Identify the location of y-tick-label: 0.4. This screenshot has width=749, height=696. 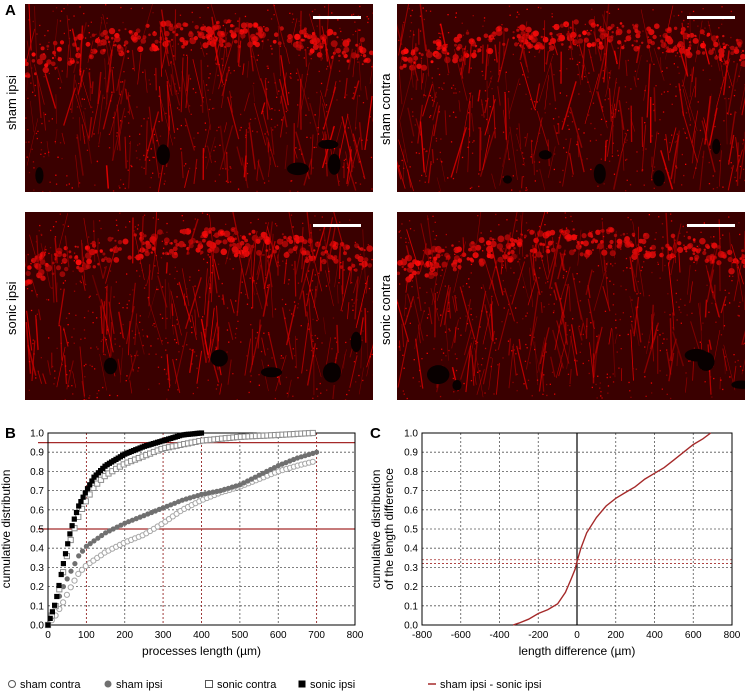
(37, 549).